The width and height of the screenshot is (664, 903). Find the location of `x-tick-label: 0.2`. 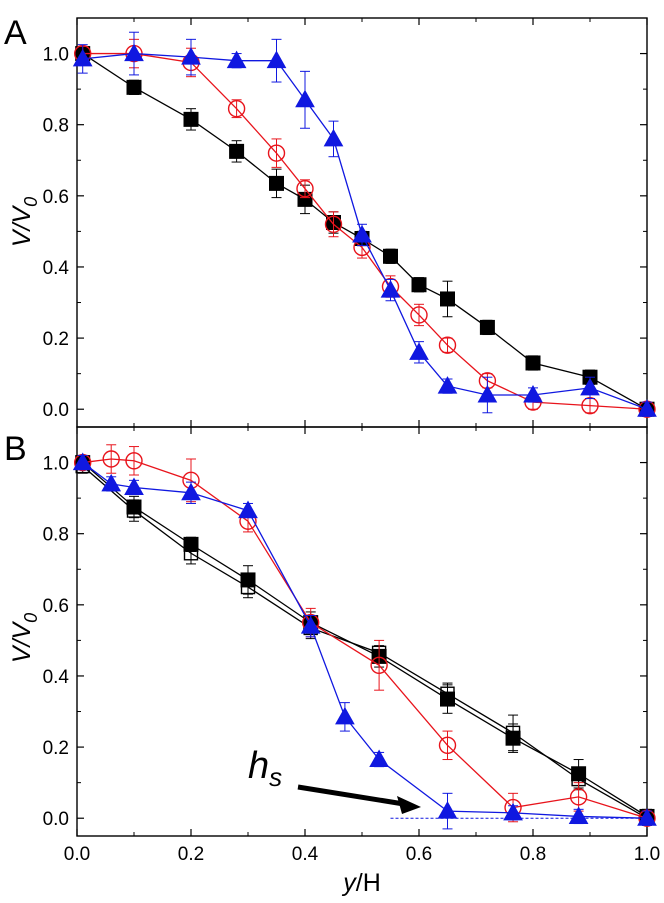

x-tick-label: 0.2 is located at coordinates (191, 854).